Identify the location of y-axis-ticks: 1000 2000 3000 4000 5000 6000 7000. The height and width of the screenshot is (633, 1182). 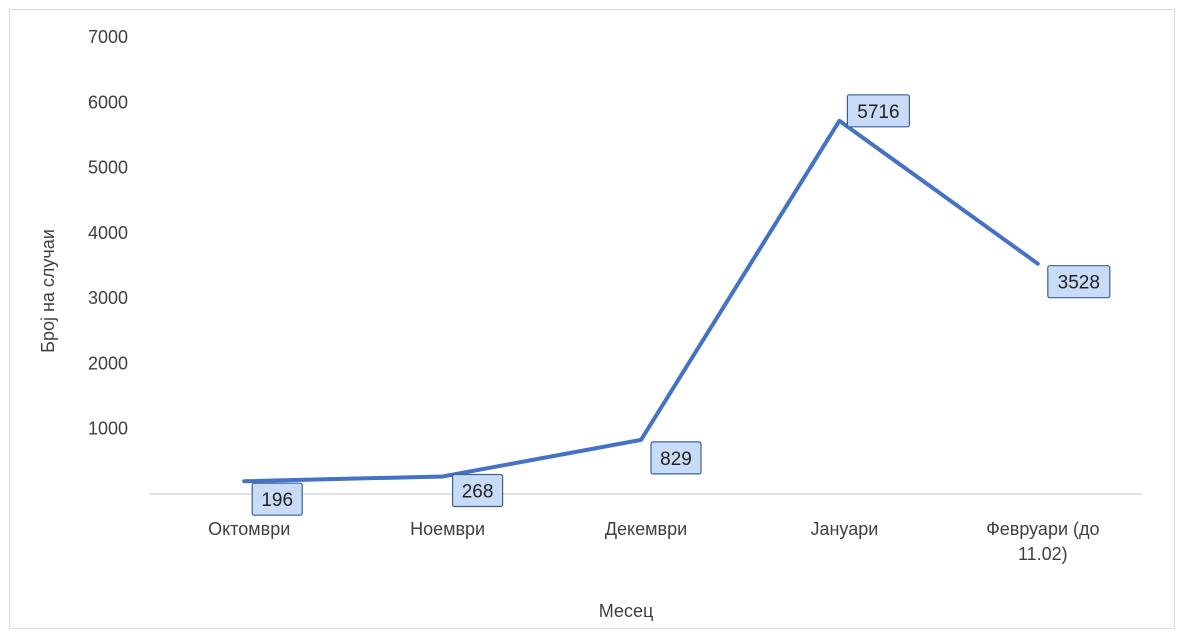
(108, 233).